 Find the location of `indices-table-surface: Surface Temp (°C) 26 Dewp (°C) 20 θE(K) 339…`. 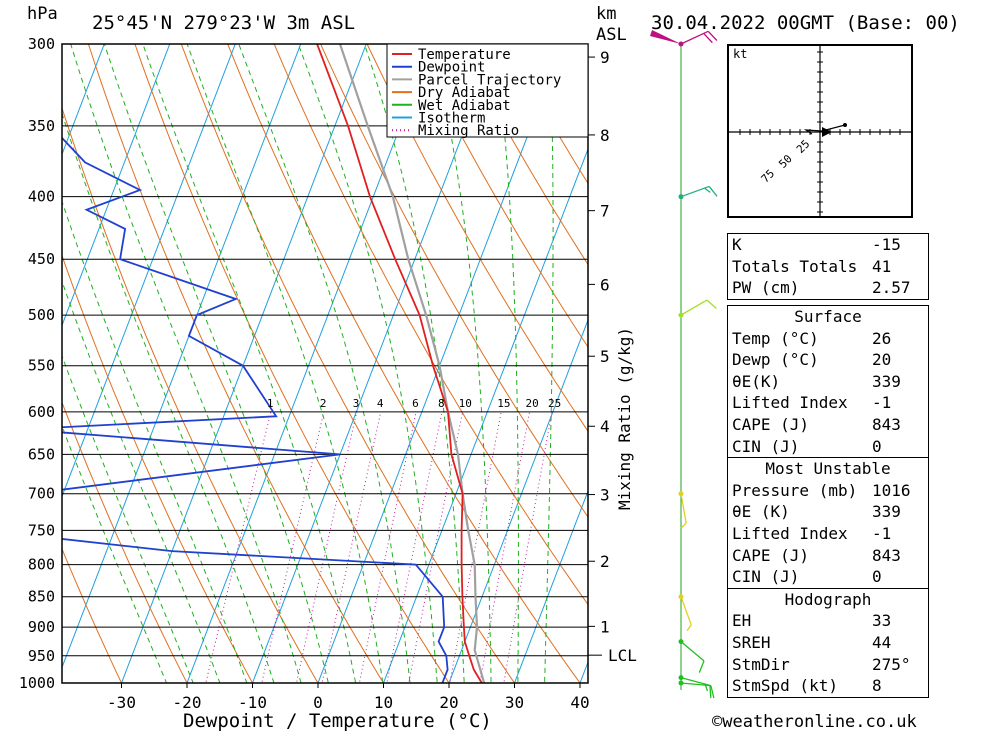

indices-table-surface: Surface Temp (°C) 26 Dewp (°C) 20 θE(K) 339… is located at coordinates (828, 501).